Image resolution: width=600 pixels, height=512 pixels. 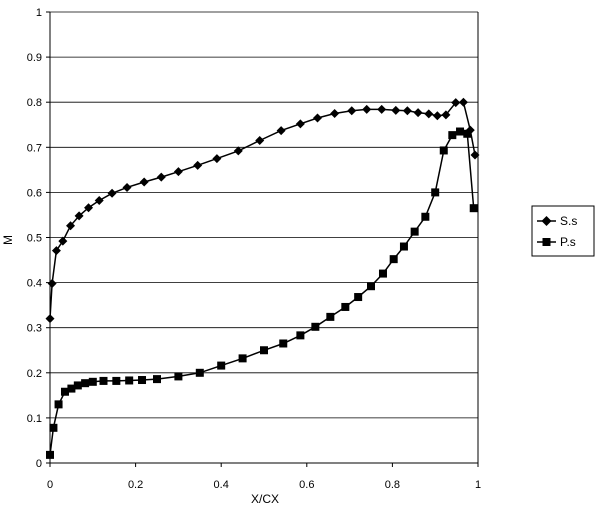 What do you see at coordinates (568, 242) in the screenshot?
I see `legend-label-p-s: P.s` at bounding box center [568, 242].